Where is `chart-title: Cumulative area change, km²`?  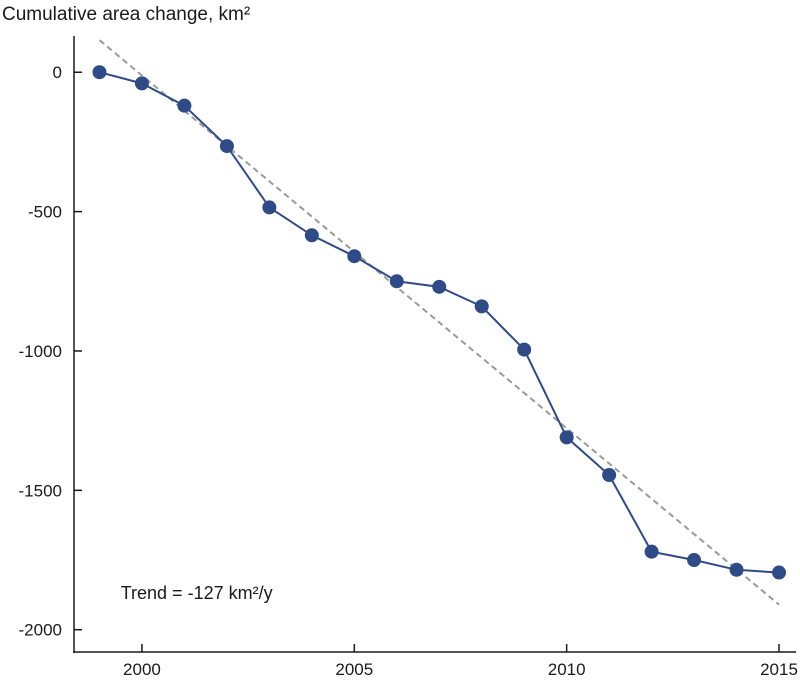
chart-title: Cumulative area change, km² is located at coordinates (126, 14).